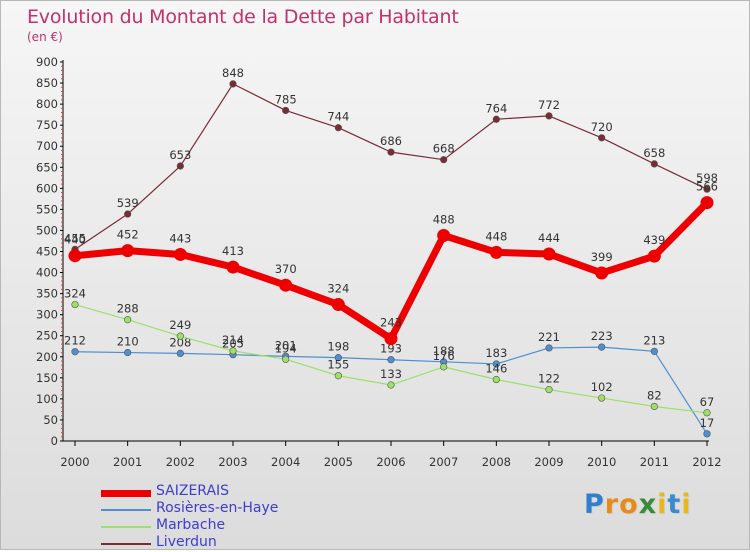  What do you see at coordinates (444, 351) in the screenshot?
I see `data-label: 188` at bounding box center [444, 351].